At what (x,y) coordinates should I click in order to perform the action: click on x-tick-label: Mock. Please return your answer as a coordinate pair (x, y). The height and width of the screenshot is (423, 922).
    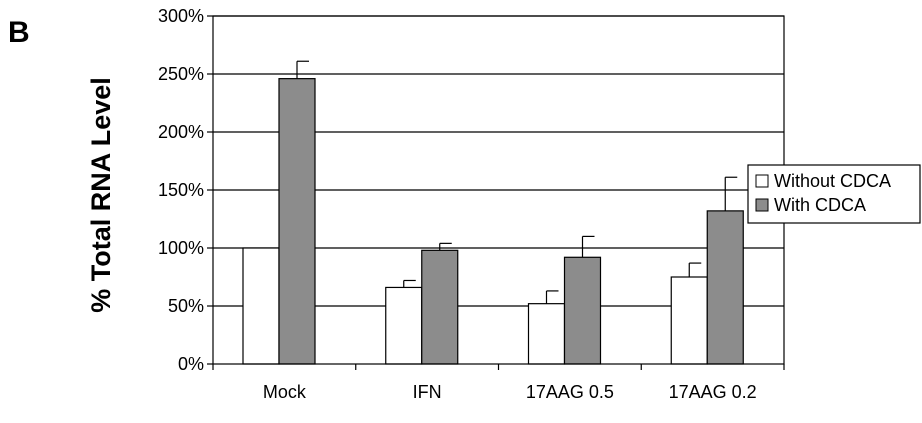
    Looking at the image, I should click on (285, 392).